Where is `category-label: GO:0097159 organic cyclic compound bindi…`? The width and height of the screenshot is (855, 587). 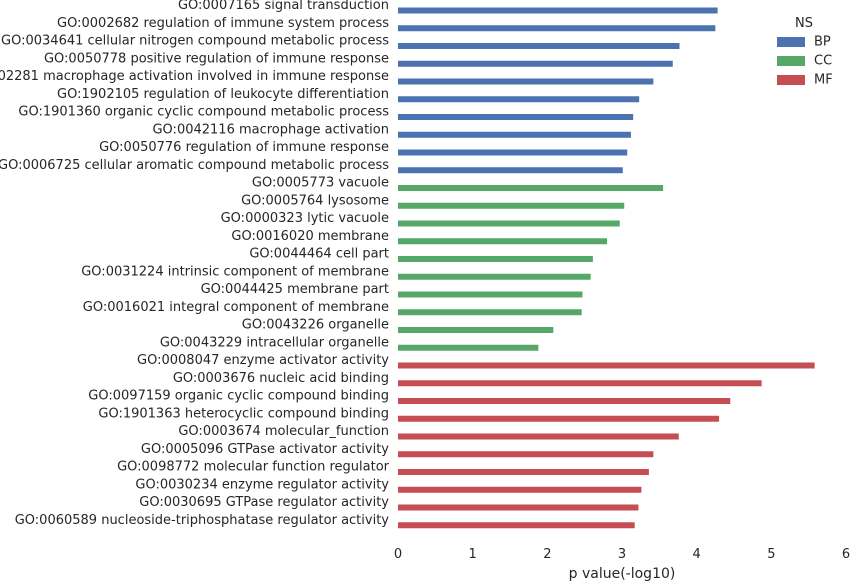
category-label: GO:0097159 organic cyclic compound bindi… is located at coordinates (238, 396).